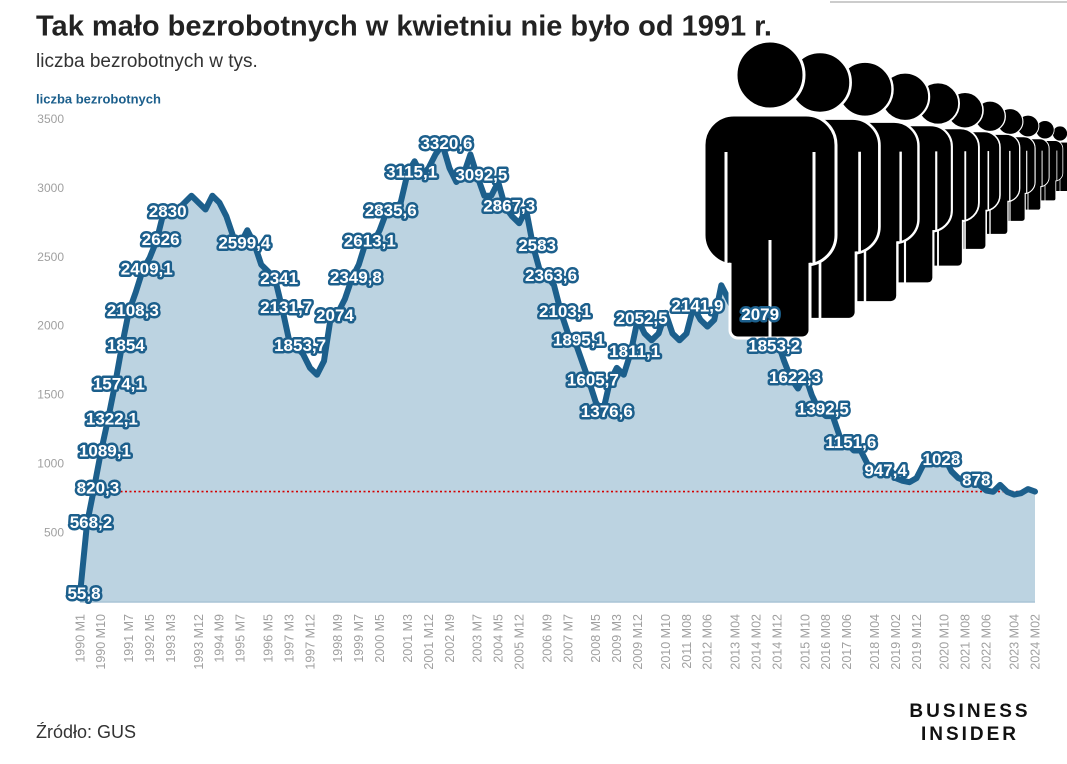  Describe the element at coordinates (565, 311) in the screenshot. I see `data-label: 2103,1` at that location.